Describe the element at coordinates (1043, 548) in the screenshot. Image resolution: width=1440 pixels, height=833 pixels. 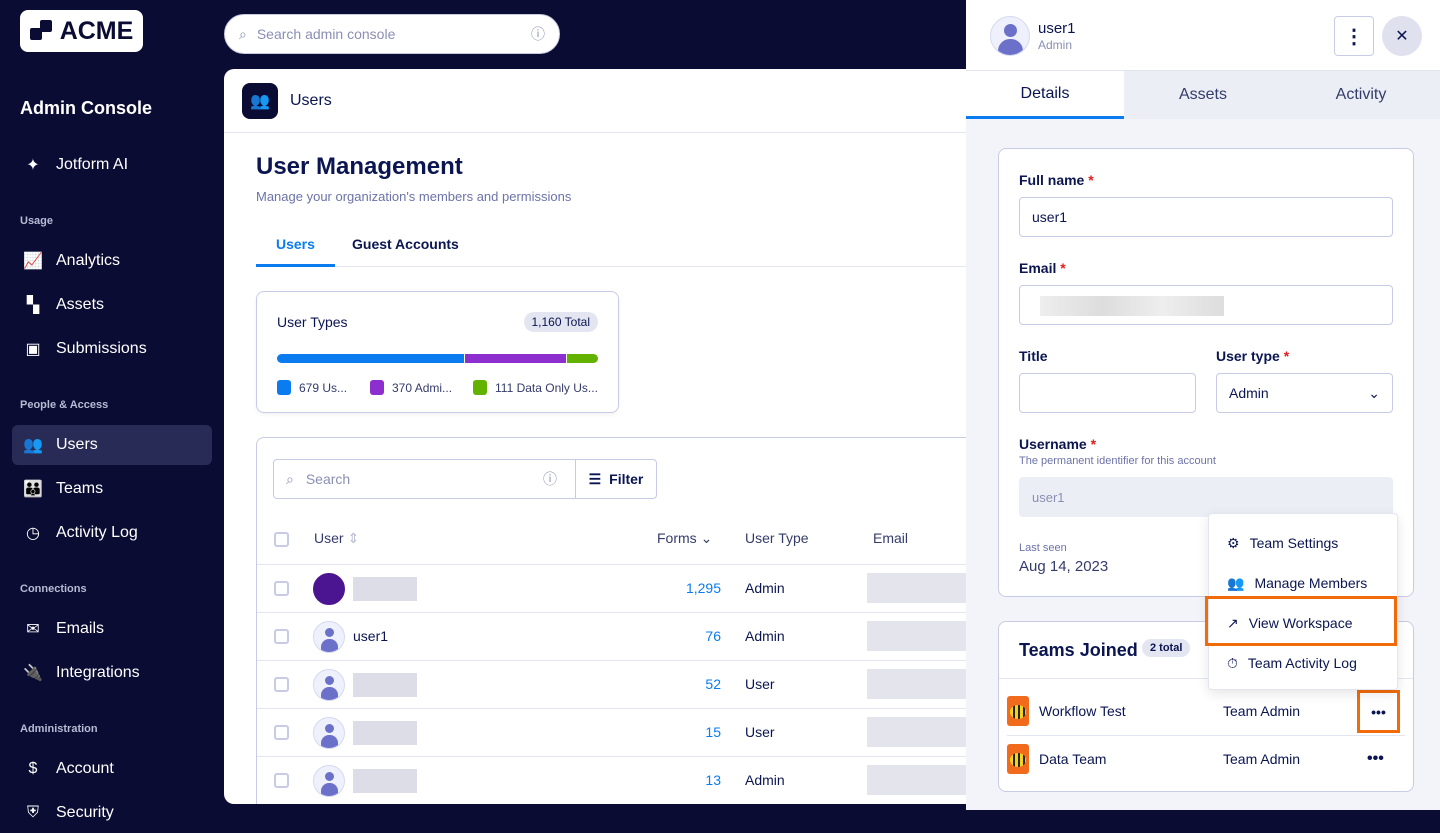
I see `lastseen-label: Last seen` at that location.